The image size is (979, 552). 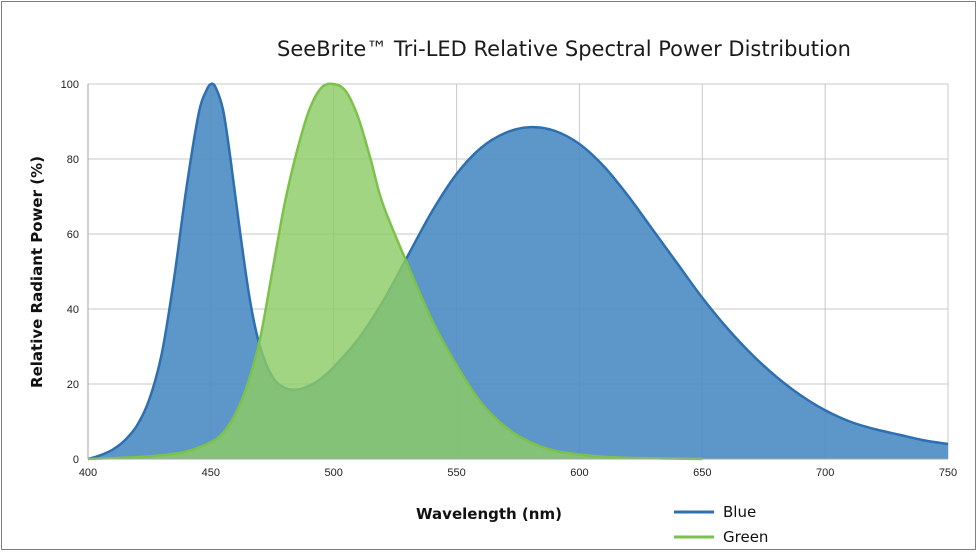 What do you see at coordinates (211, 473) in the screenshot?
I see `x-tick-label: 450` at bounding box center [211, 473].